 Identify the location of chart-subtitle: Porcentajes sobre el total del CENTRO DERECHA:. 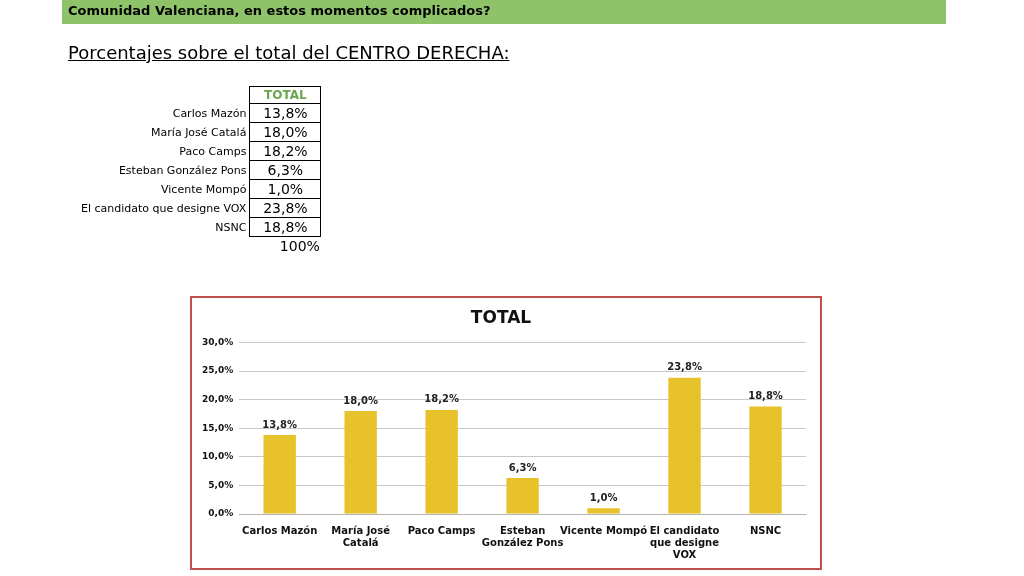
(289, 52).